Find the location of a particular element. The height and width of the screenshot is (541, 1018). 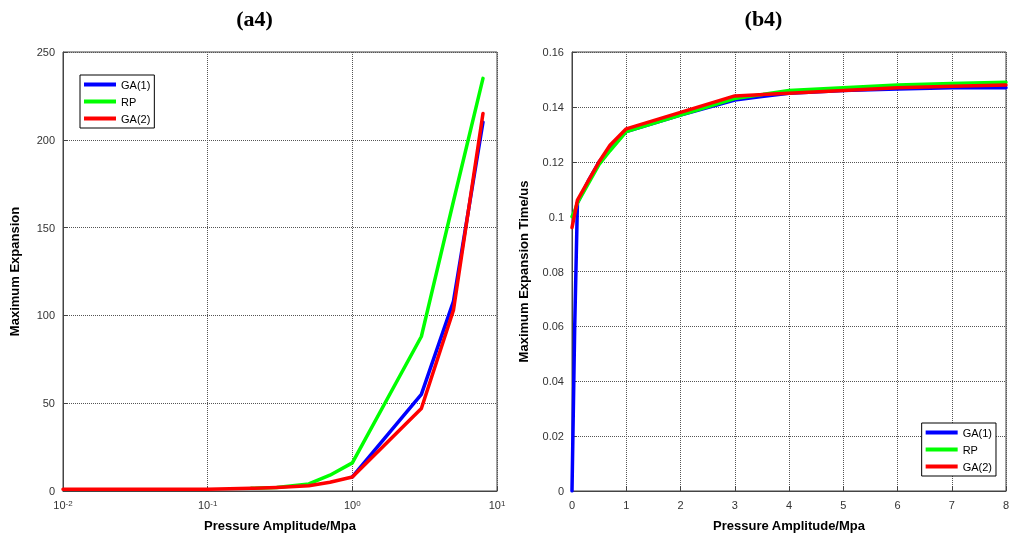

y-axis-title: Maximum Expansion Time/us is located at coordinates (523, 271).